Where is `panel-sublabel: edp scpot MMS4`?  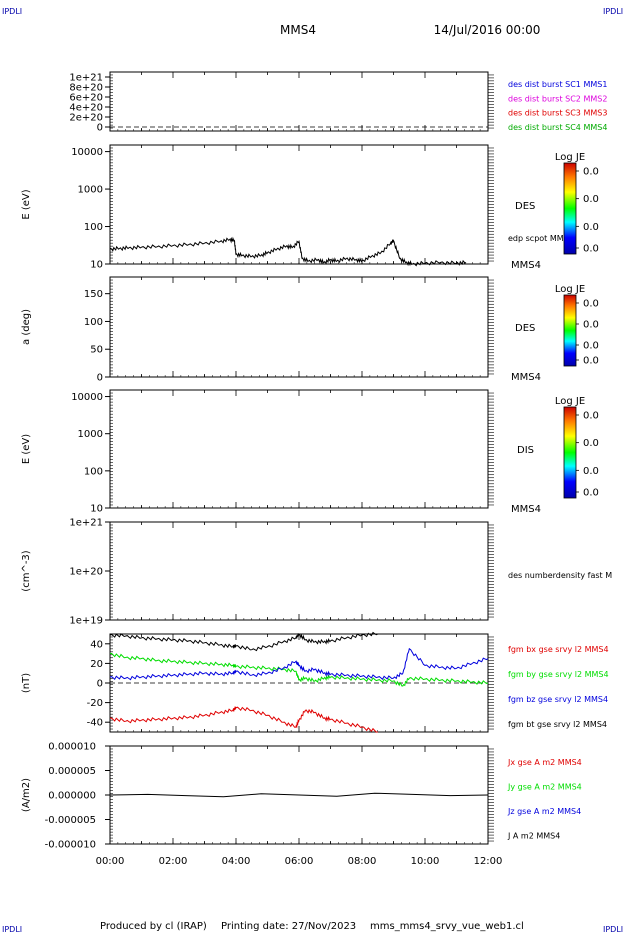
panel-sublabel: edp scpot MMS4 is located at coordinates (541, 238).